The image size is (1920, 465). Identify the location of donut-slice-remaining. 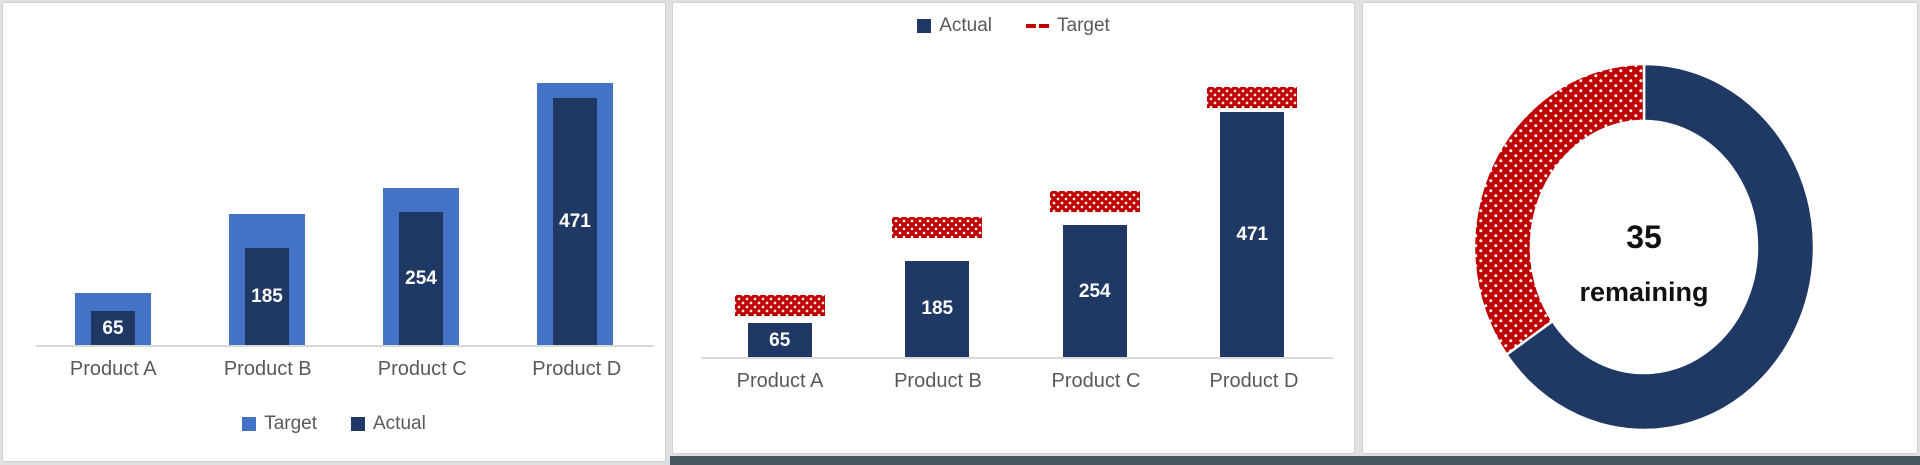
(1559, 209).